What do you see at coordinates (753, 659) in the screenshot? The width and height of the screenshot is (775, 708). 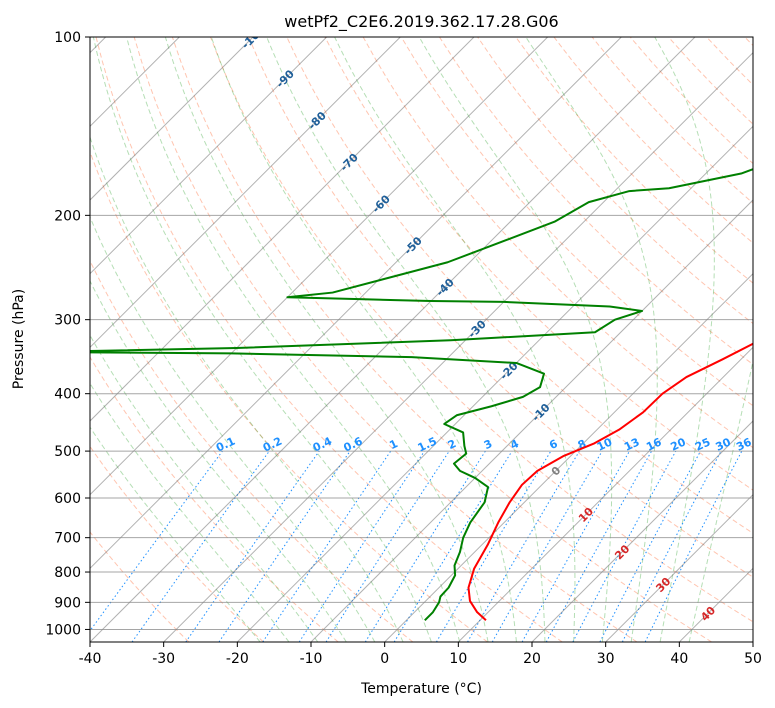 I see `x-tick-label: 50` at bounding box center [753, 659].